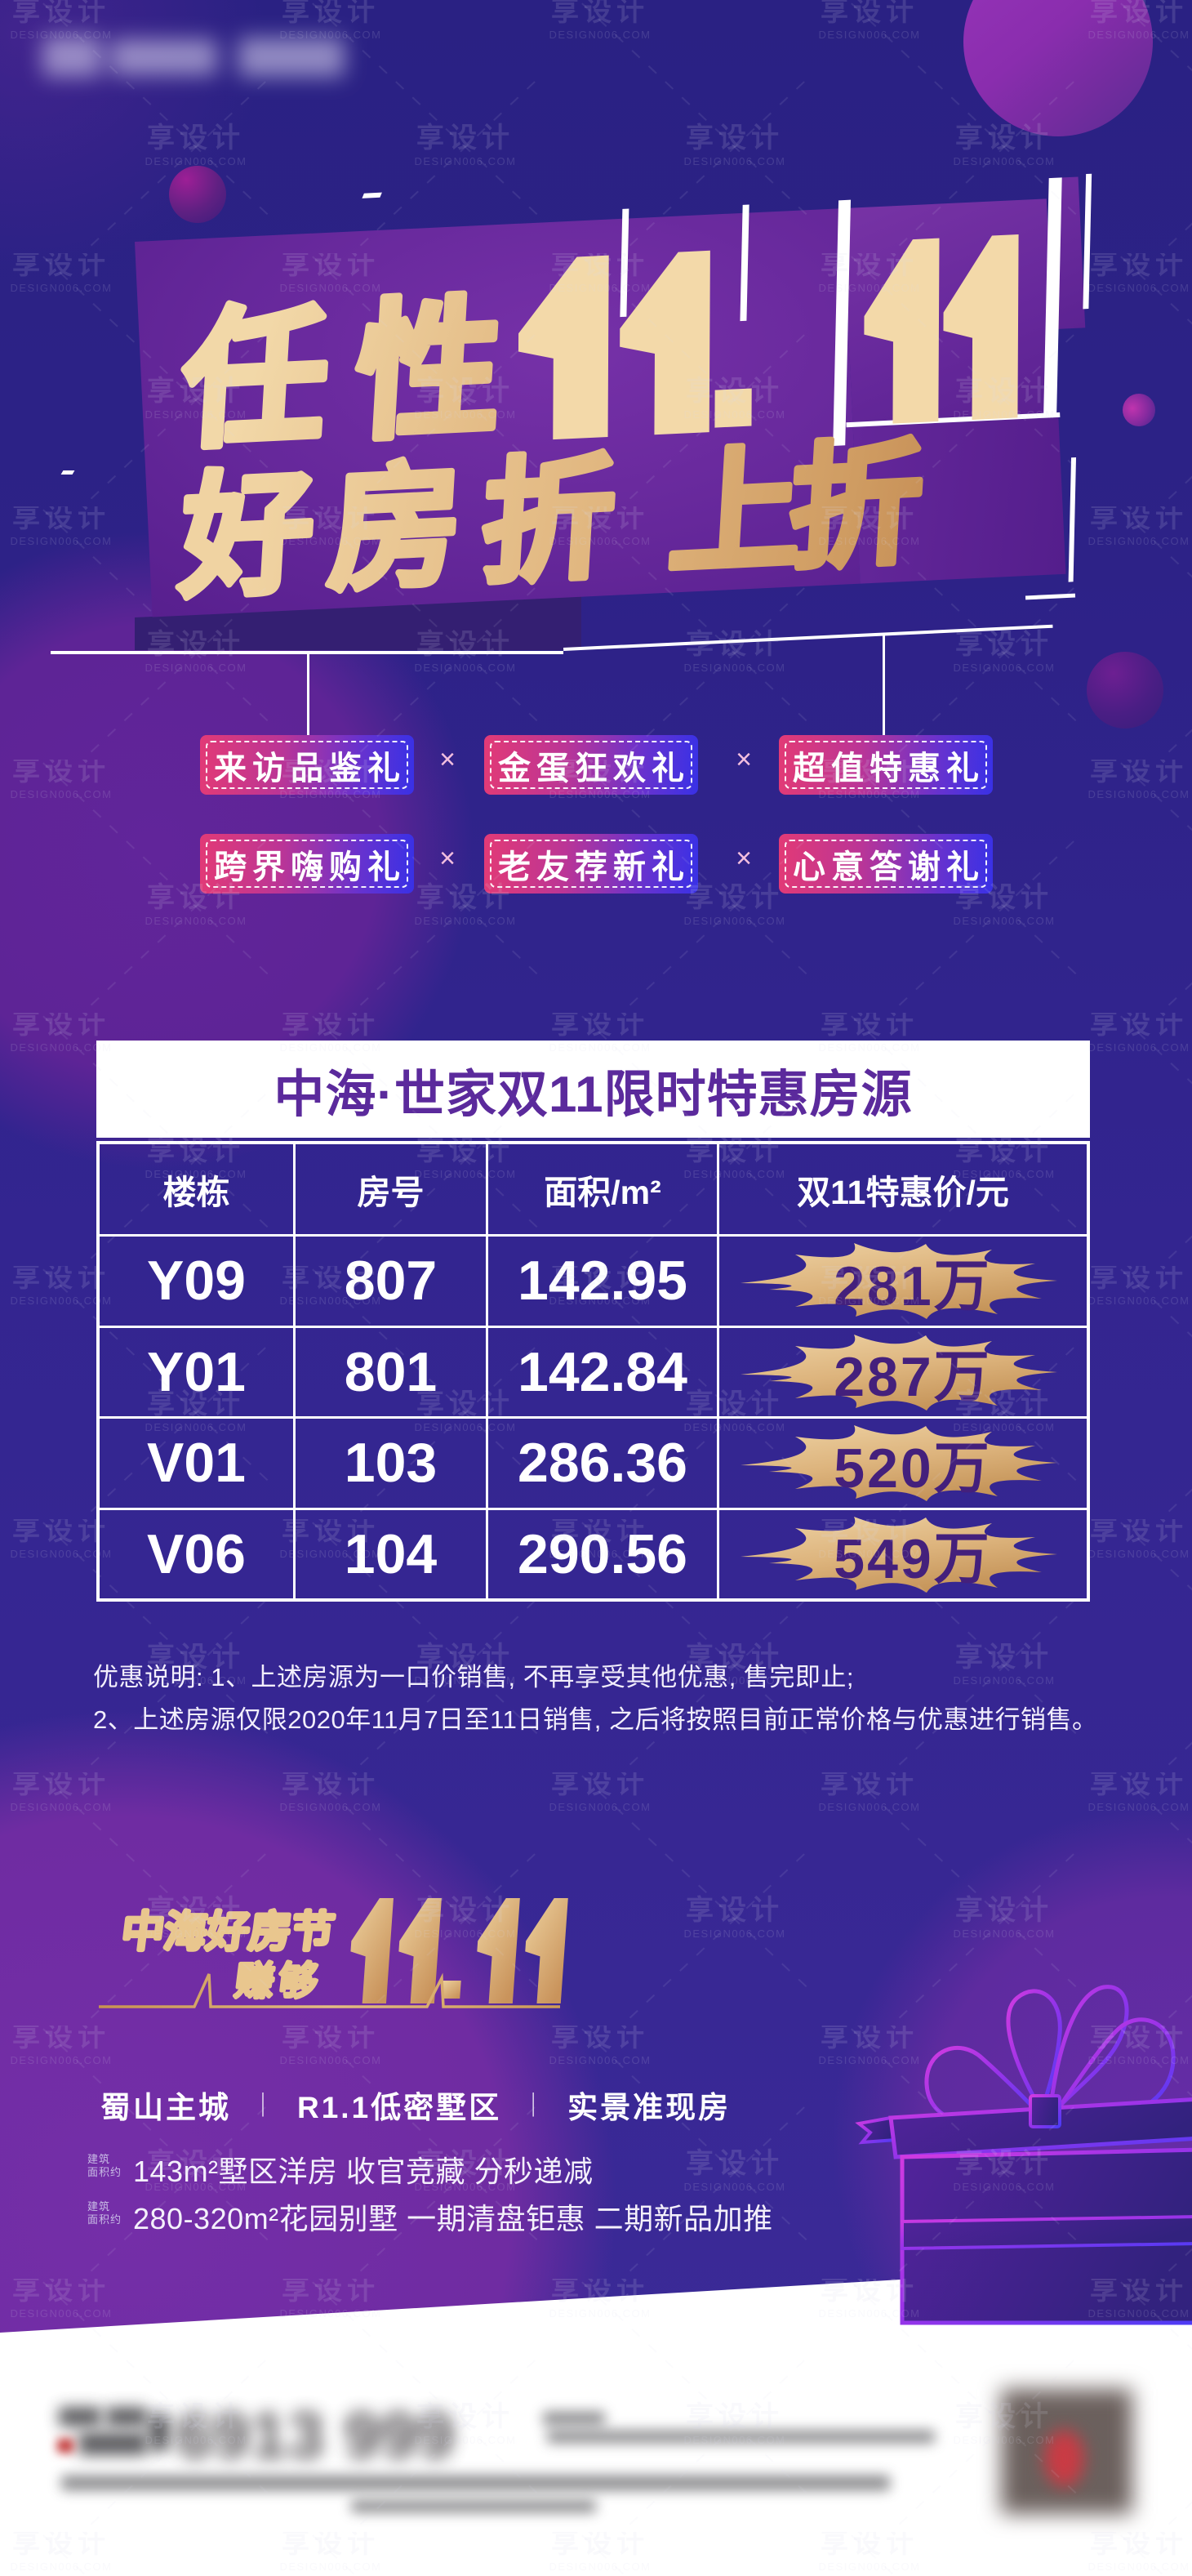 This screenshot has width=1192, height=2576. What do you see at coordinates (363, 2171) in the screenshot?
I see `feature-line-1: 143m²墅区洋房 收官竞藏 分秒递减` at bounding box center [363, 2171].